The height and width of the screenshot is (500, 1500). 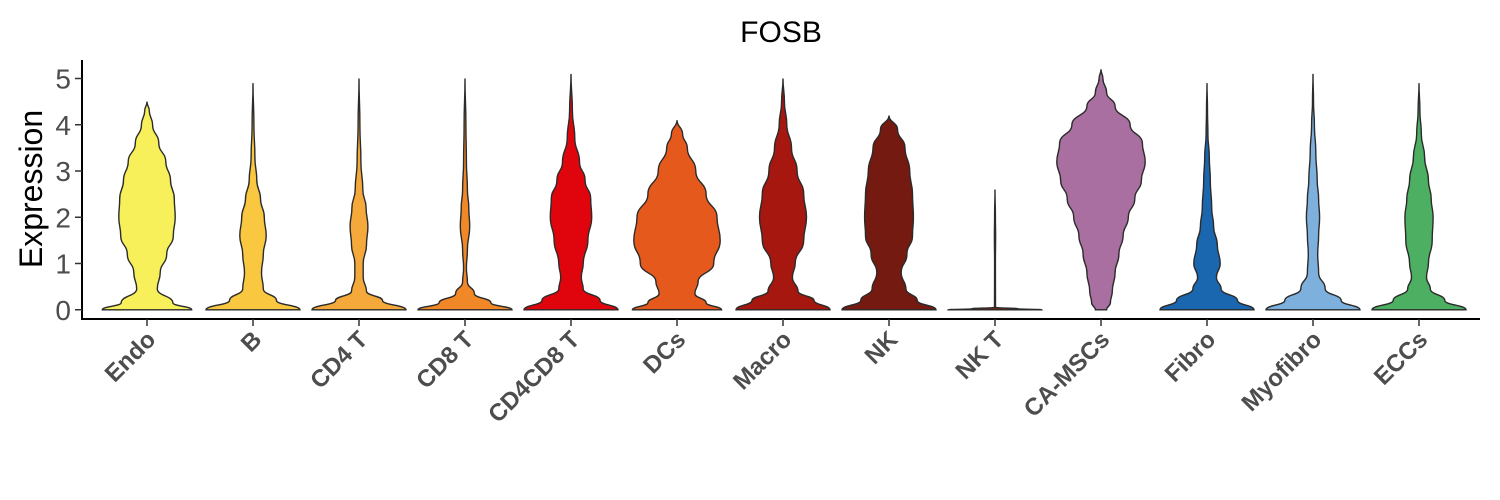 I want to click on x-tick-label: DCs, so click(x=664, y=352).